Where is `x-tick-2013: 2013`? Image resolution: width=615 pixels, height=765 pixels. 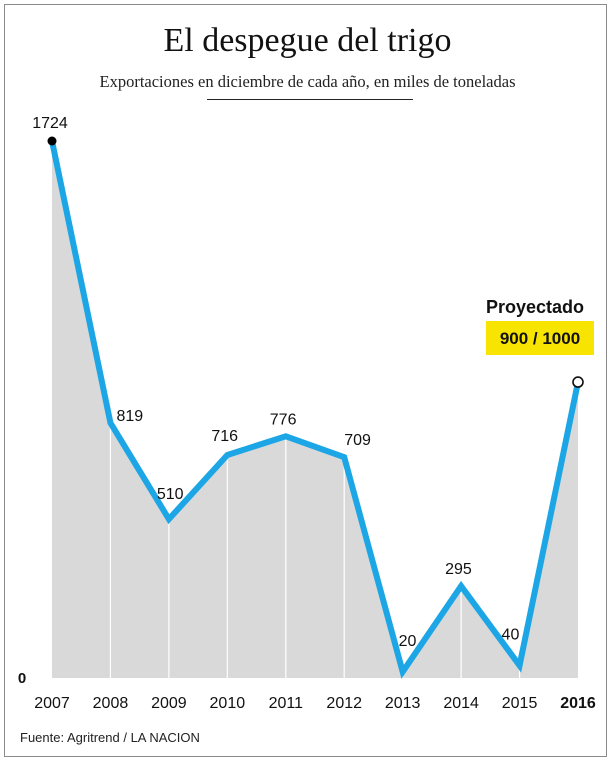
x-tick-2013: 2013 is located at coordinates (403, 703).